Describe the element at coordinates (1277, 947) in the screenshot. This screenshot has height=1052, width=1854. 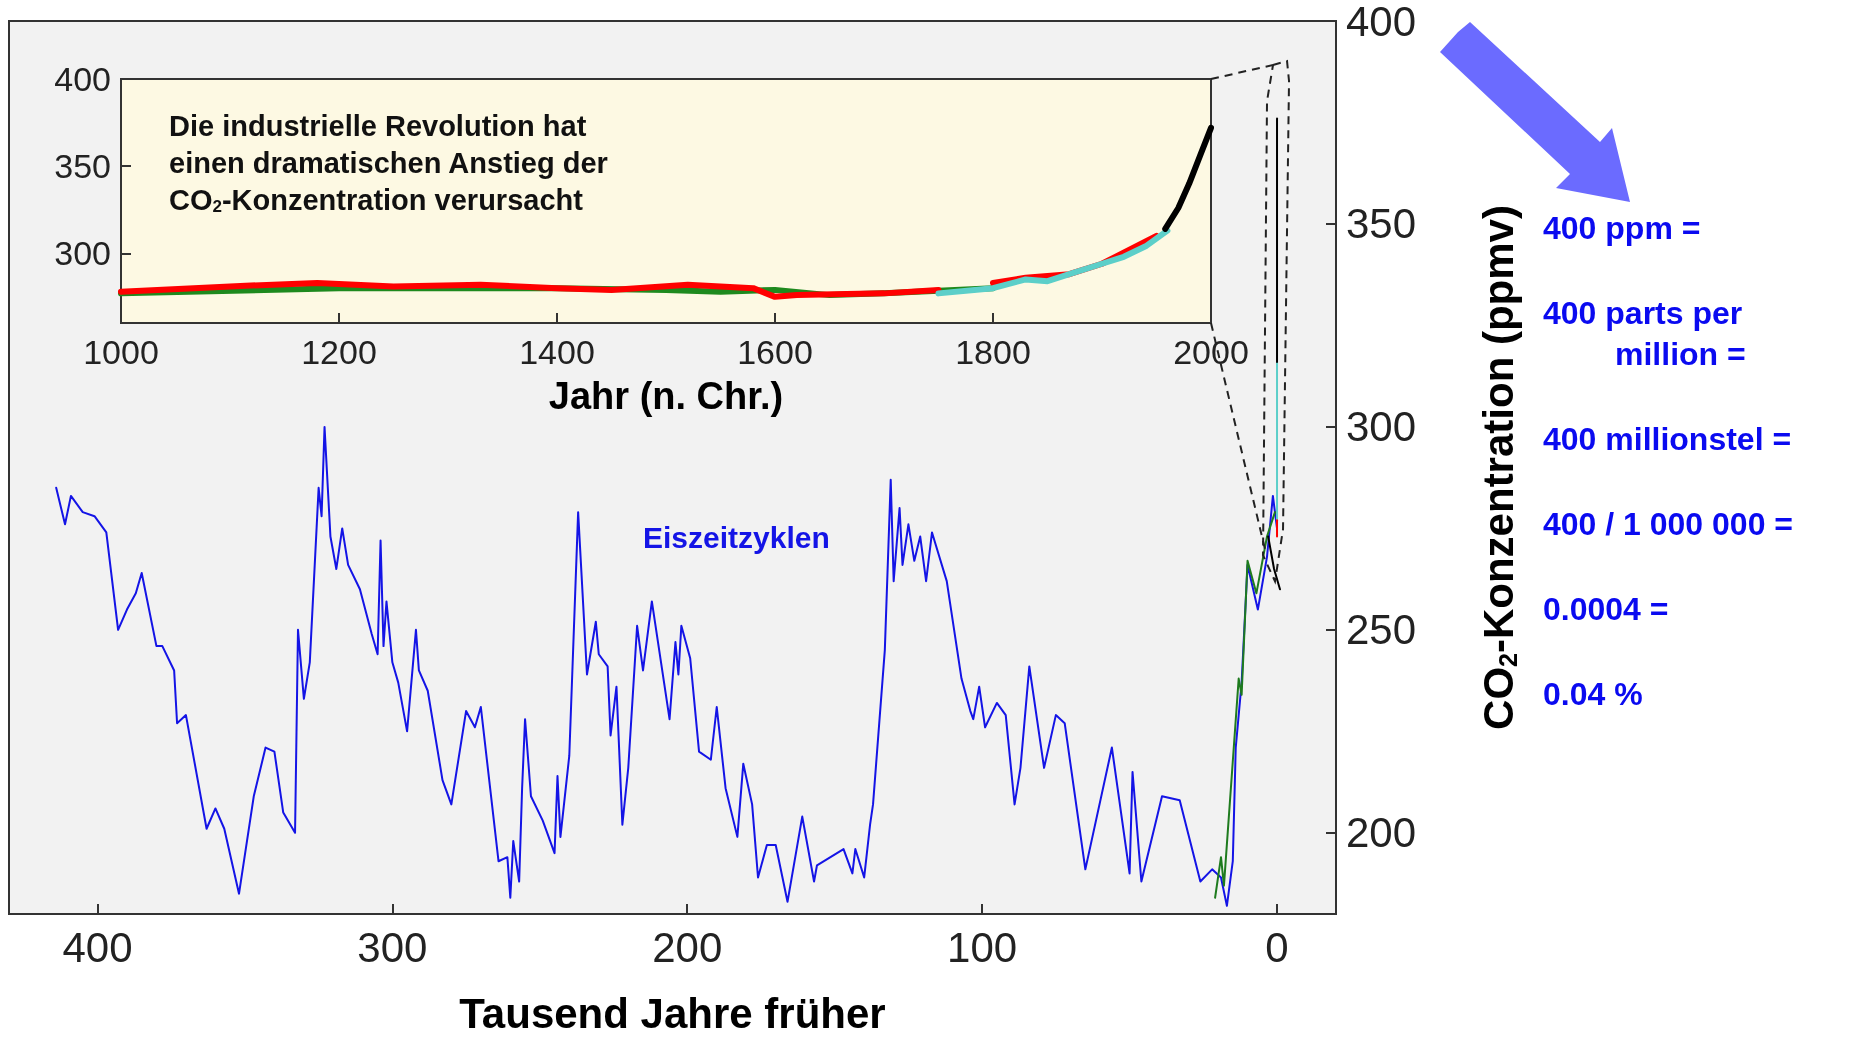
I see `x-tick-label: 0` at that location.